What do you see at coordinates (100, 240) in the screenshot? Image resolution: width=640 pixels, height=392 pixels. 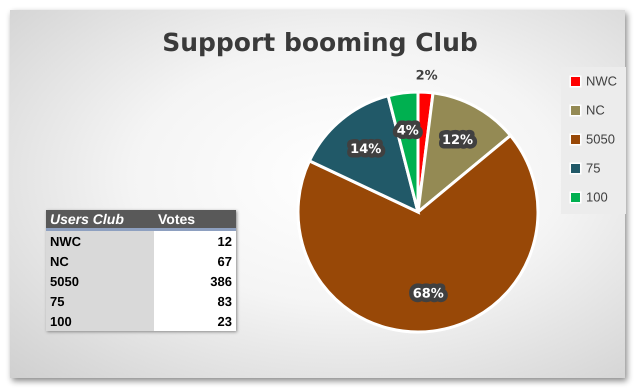 I see `category-label: NWC` at bounding box center [100, 240].